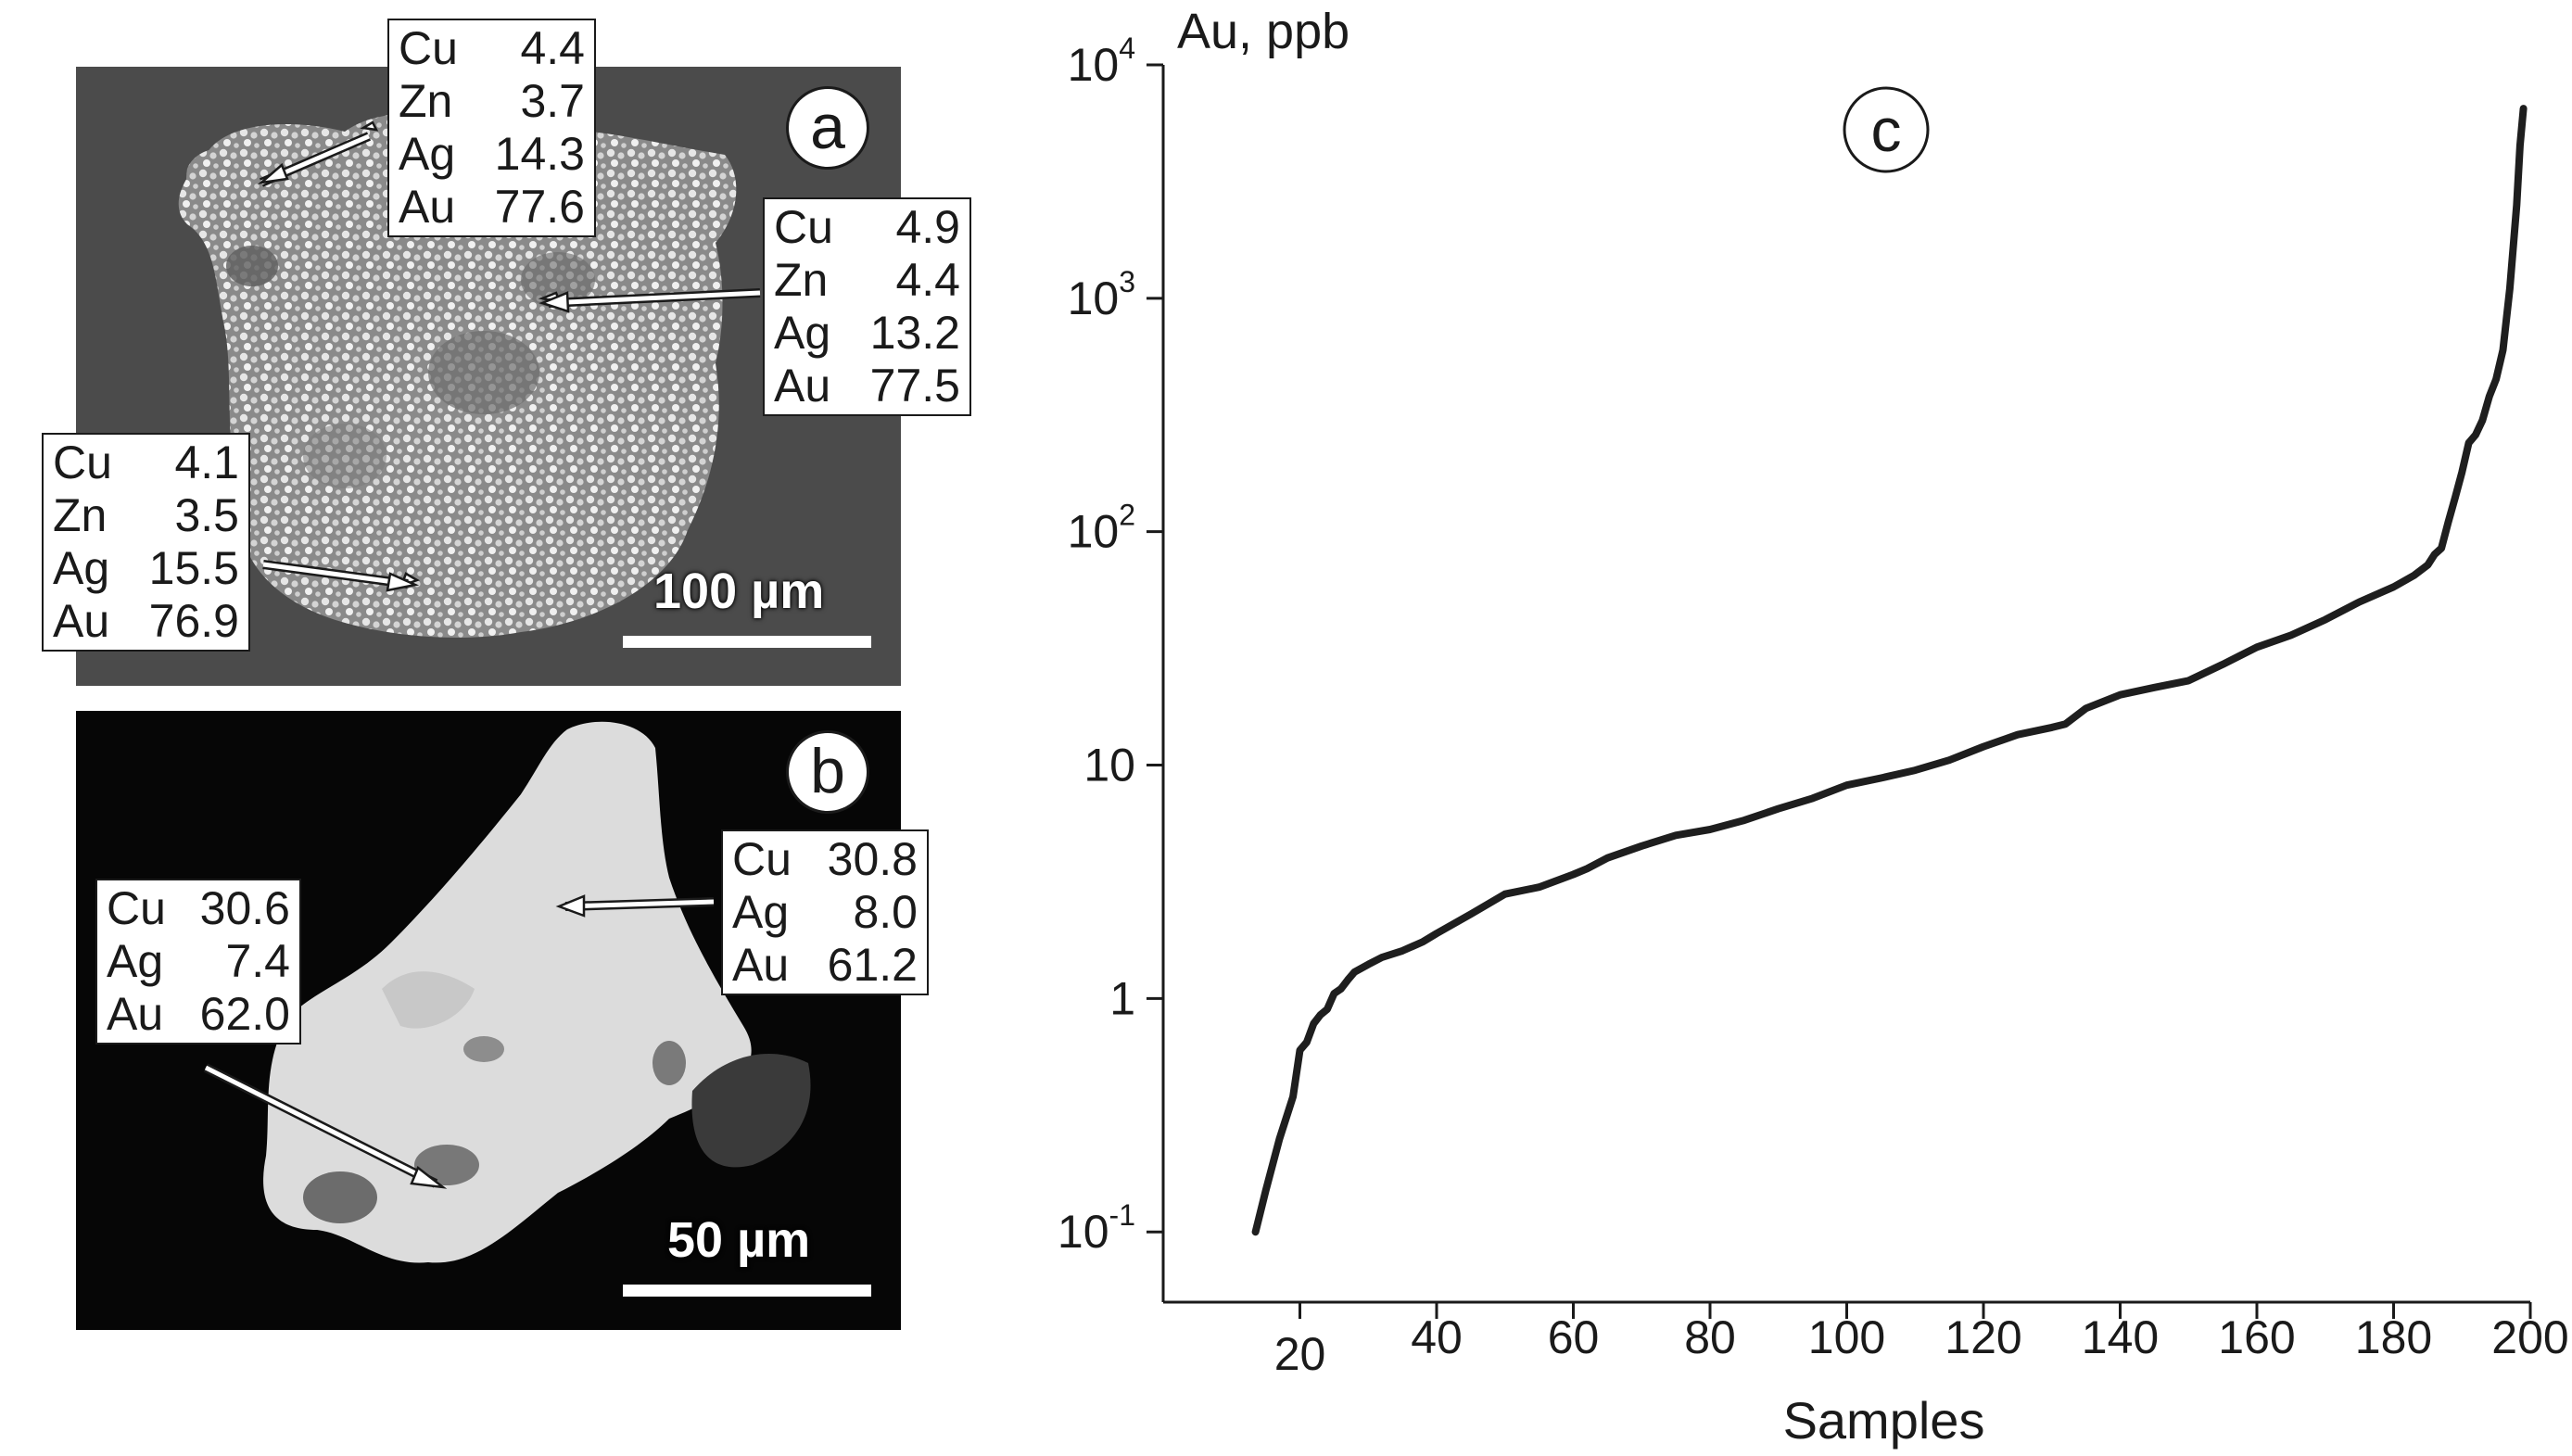 This screenshot has height=1456, width=2572. I want to click on x-tick-label: 80, so click(1710, 1337).